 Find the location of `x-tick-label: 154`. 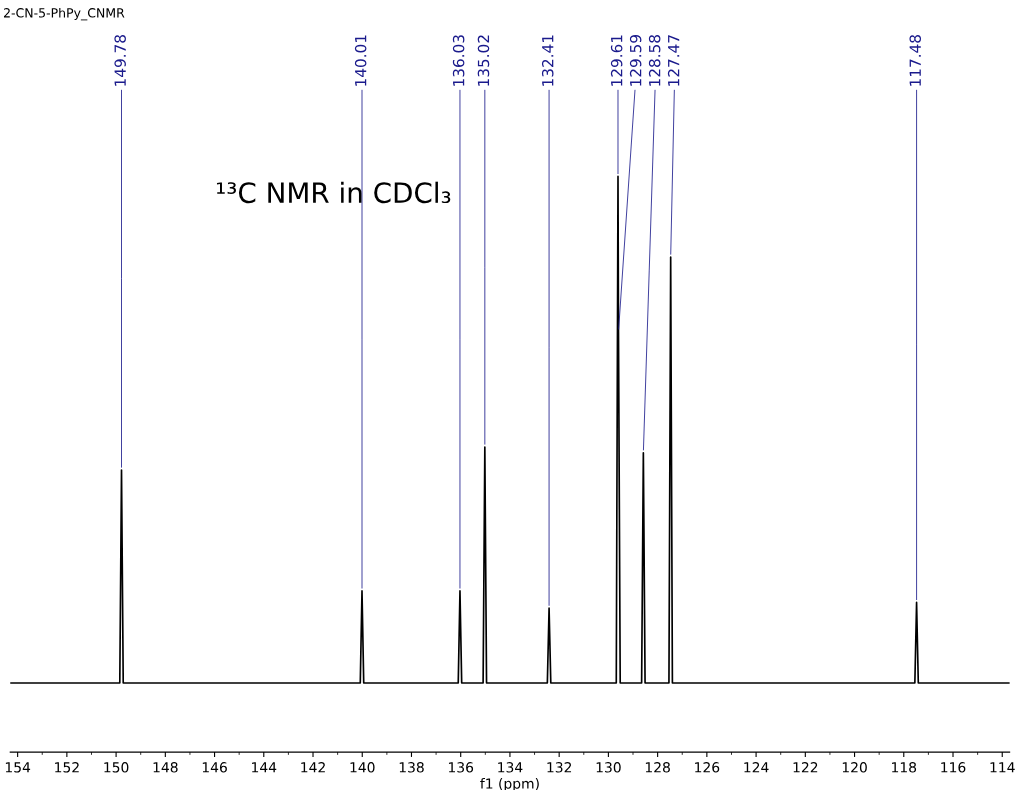

x-tick-label: 154 is located at coordinates (18, 767).